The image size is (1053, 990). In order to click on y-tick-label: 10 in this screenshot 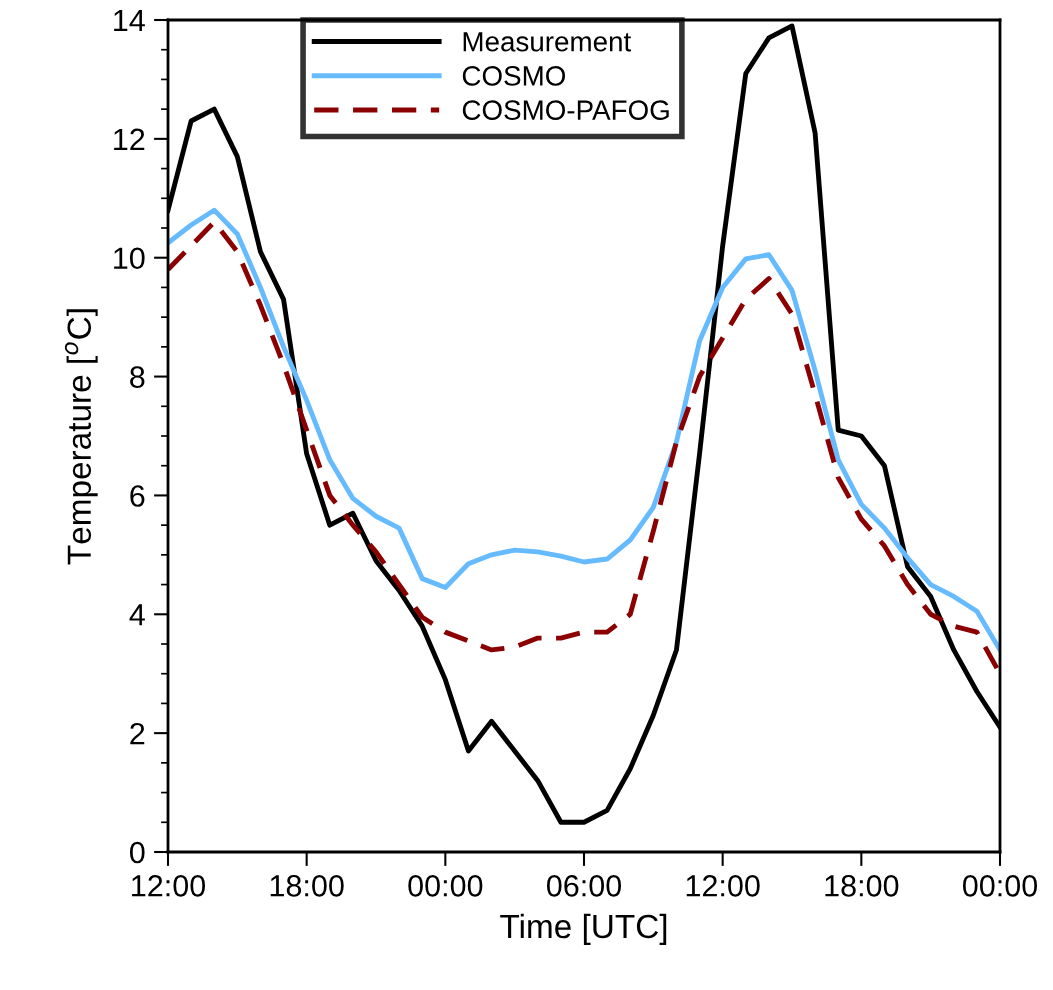, I will do `click(129, 258)`.